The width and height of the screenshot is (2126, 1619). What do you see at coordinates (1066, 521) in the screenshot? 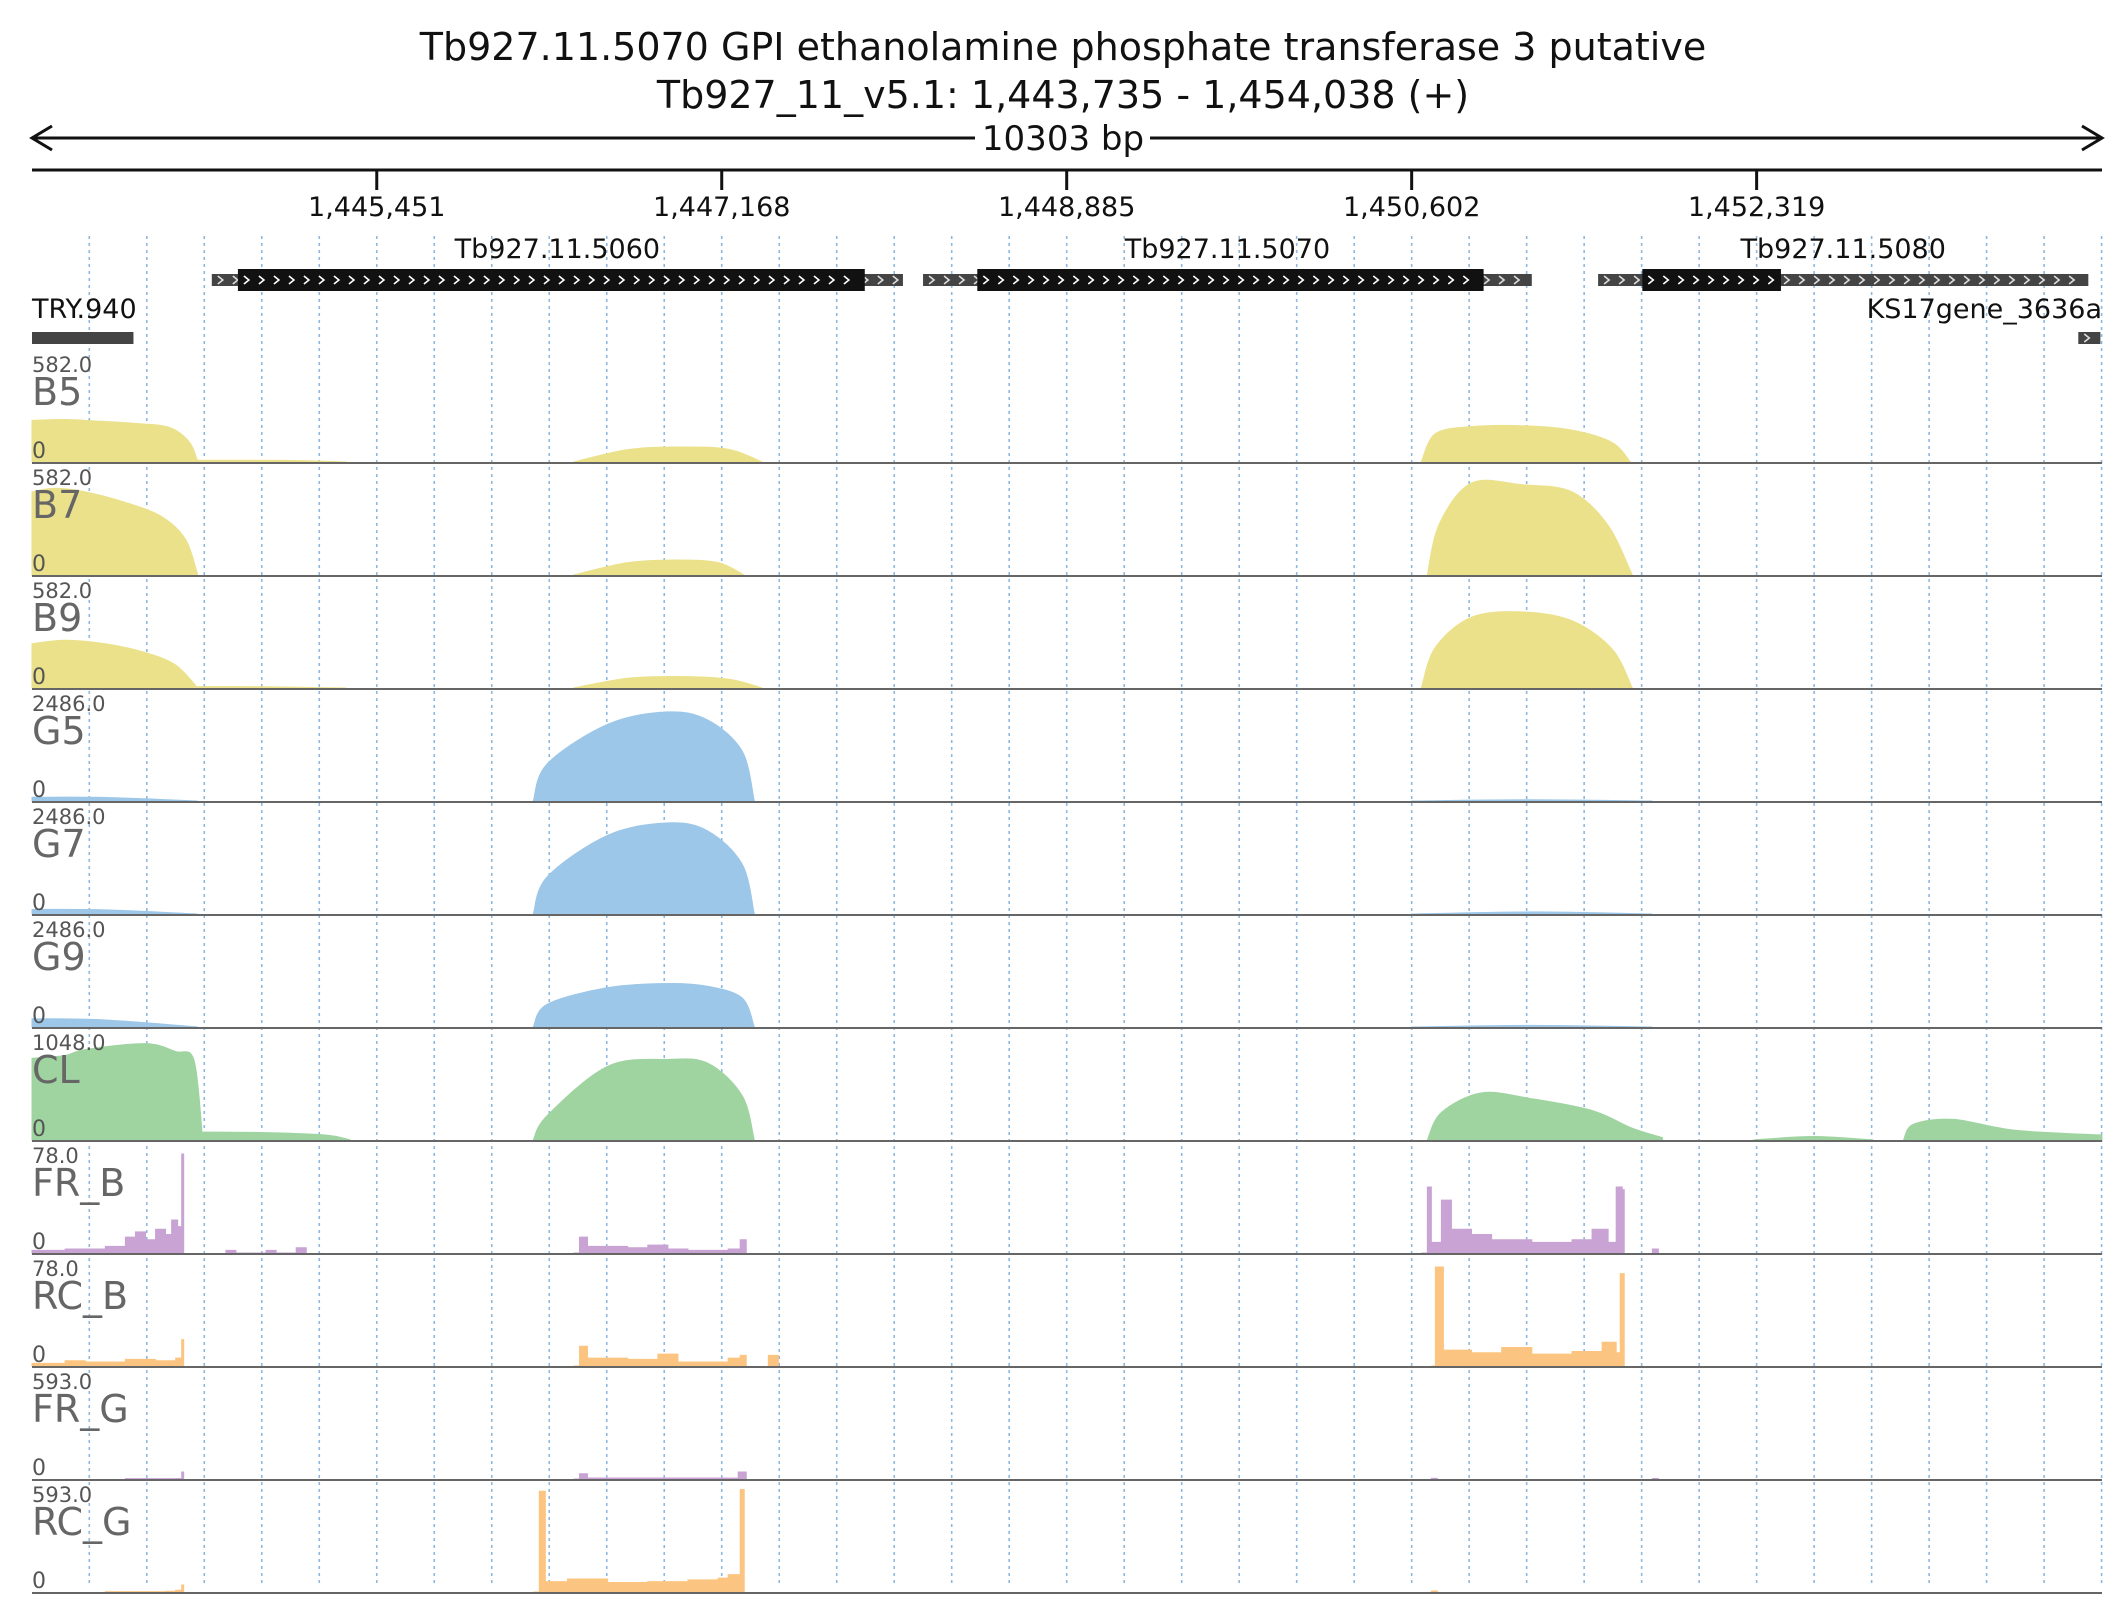
I see `coverage-track-b7: 582.0B7 0` at bounding box center [1066, 521].